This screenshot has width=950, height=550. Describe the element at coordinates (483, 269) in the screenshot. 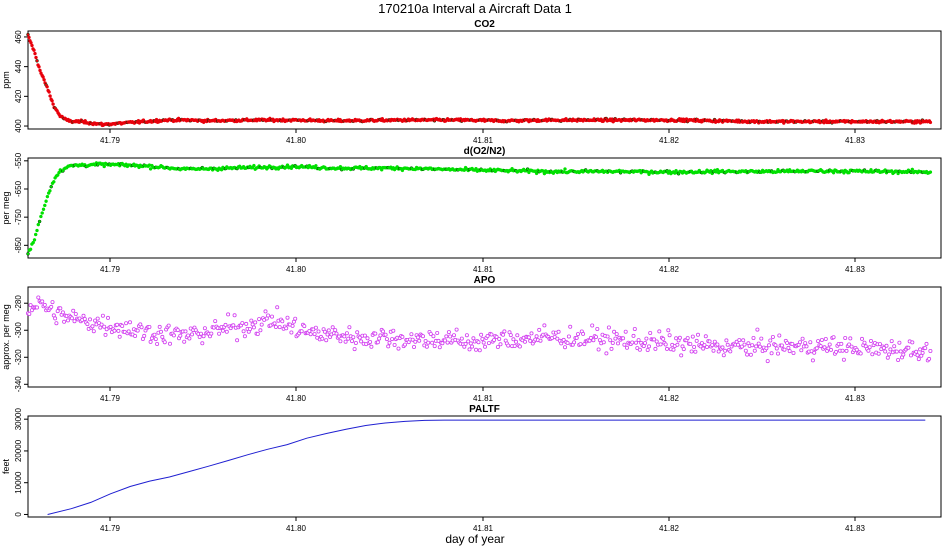

I see `x-tick-label: 41.81` at that location.